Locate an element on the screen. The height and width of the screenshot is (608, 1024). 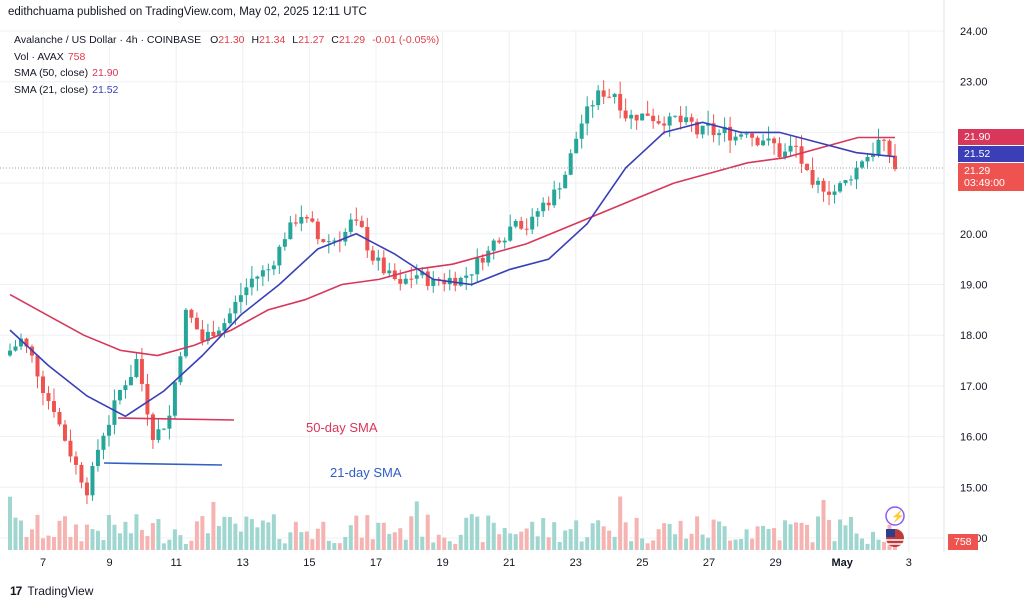
bar-countdown: 03:49:00 is located at coordinates (984, 183).